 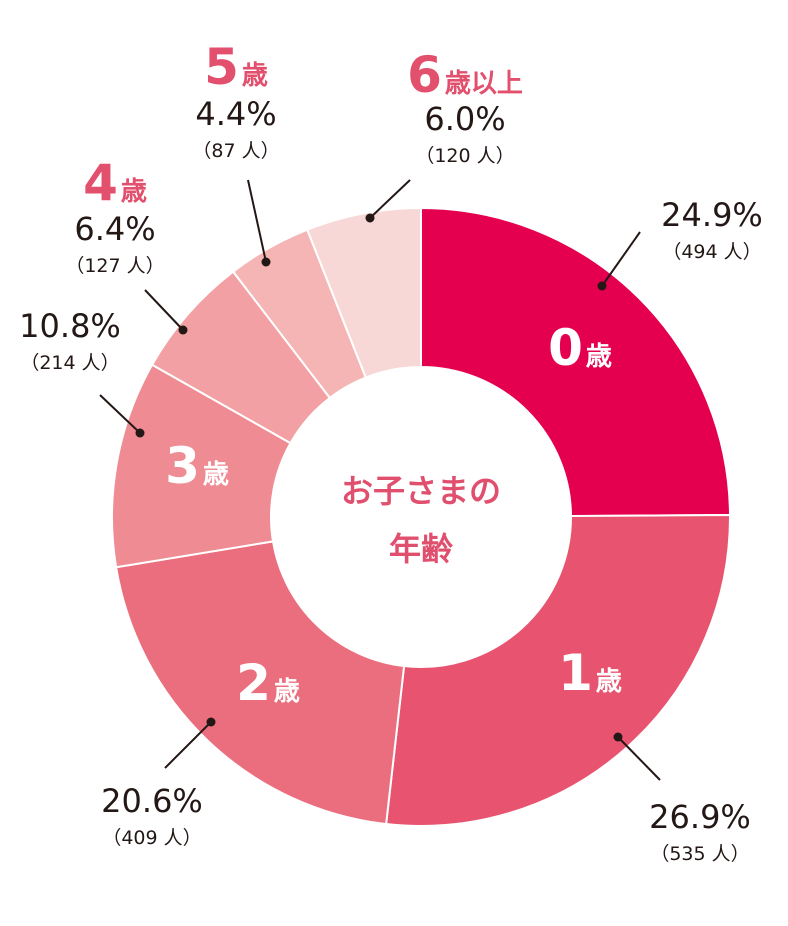 I want to click on slice-percent-1: 26.9%, so click(x=700, y=817).